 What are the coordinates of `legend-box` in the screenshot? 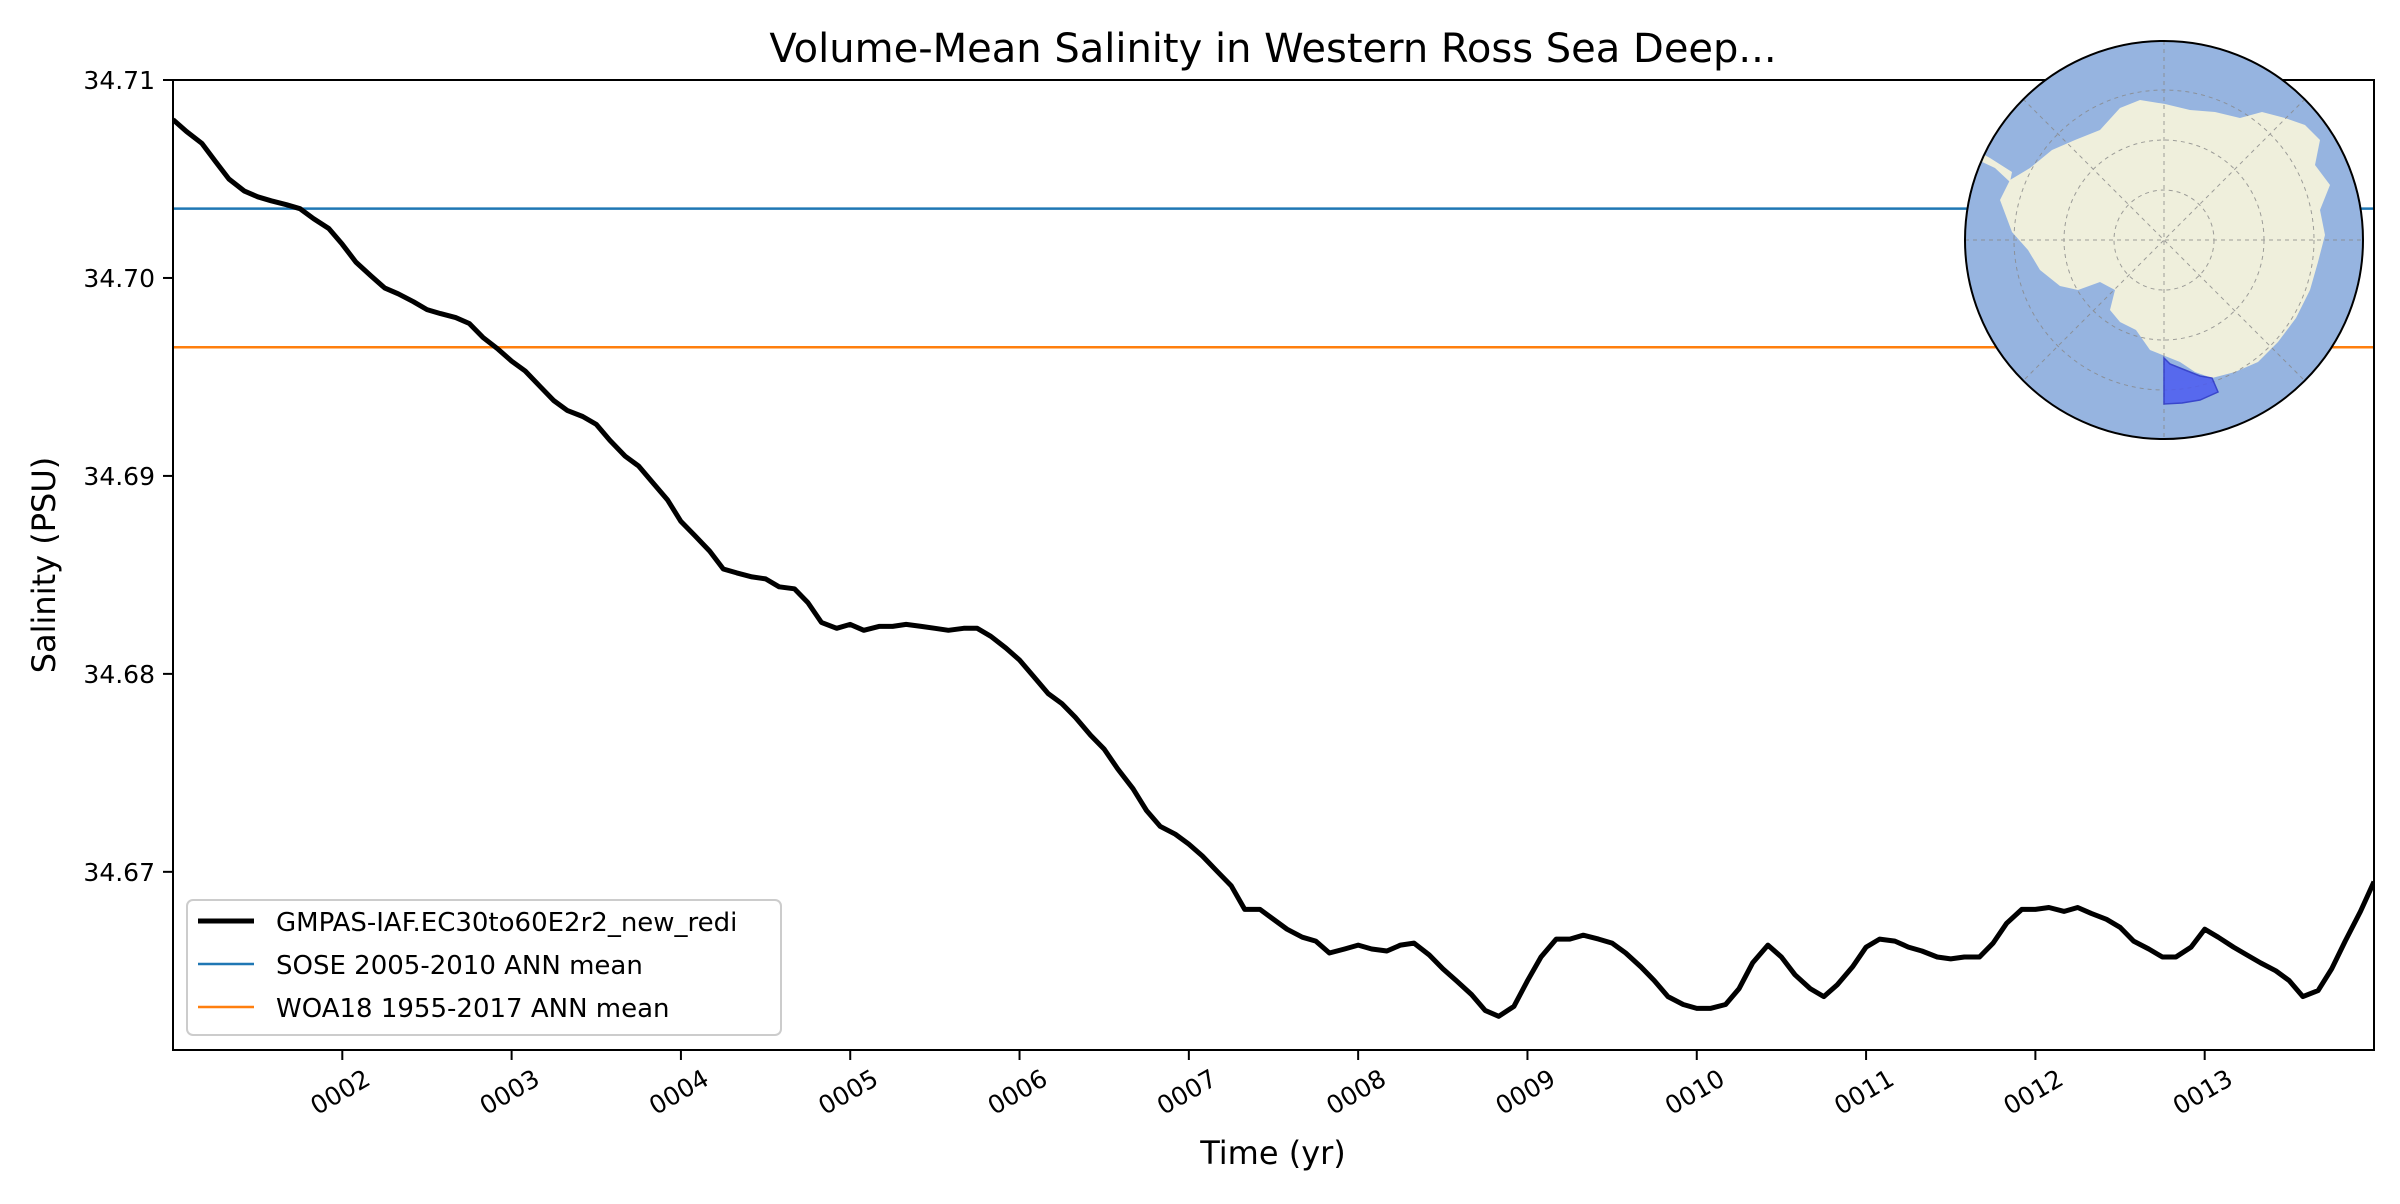 It's located at (484, 967).